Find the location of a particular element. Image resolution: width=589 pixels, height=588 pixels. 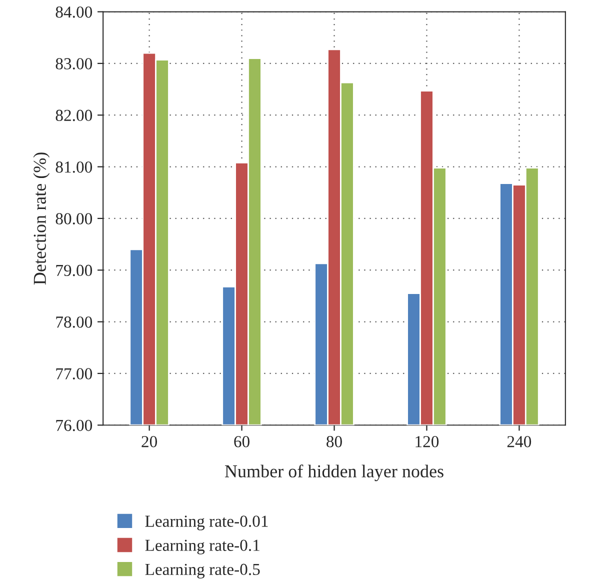

y-tick-label: 82.00 is located at coordinates (74, 116).